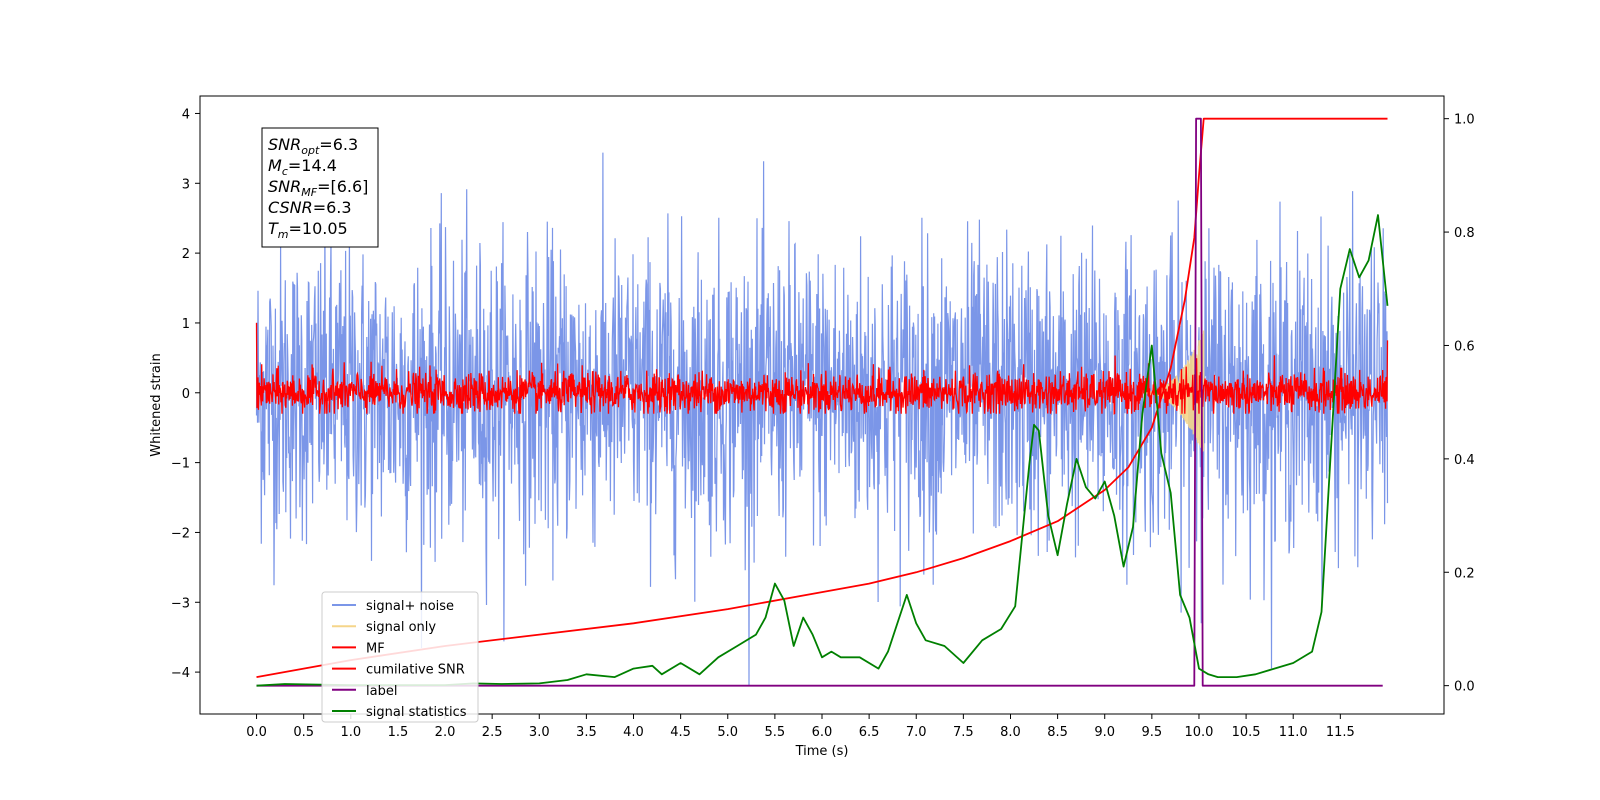 This screenshot has height=800, width=1600. Describe the element at coordinates (285, 171) in the screenshot. I see `info-line-subscript: c` at that location.